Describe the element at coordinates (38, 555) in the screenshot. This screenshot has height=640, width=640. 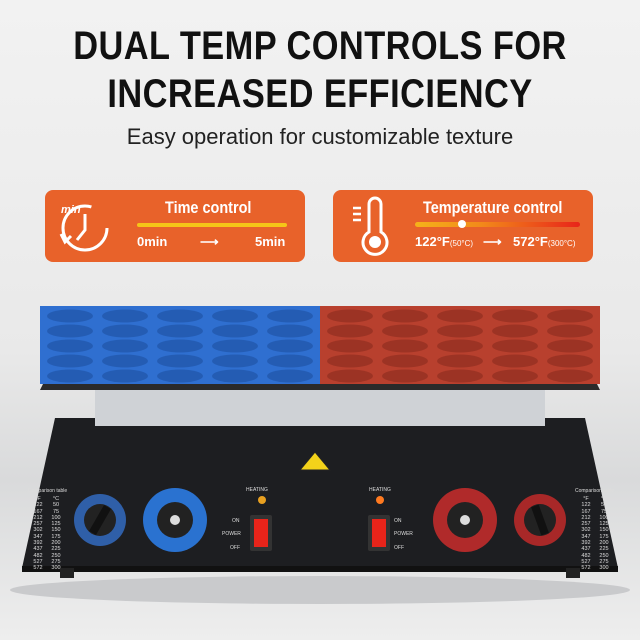
I see `table-cell: 482` at that location.